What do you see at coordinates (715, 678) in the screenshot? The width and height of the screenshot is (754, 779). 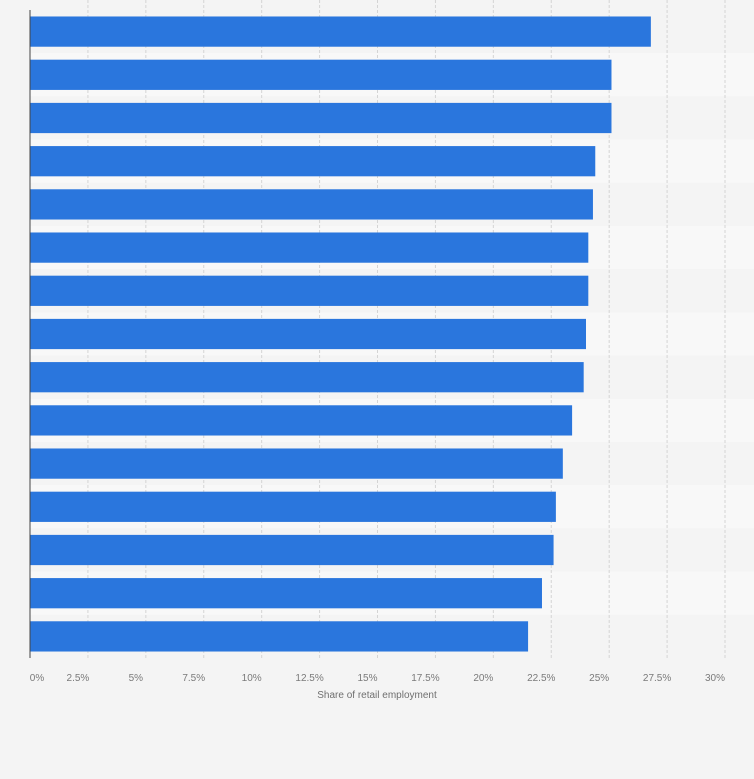 I see `x-tick-label: 30%` at bounding box center [715, 678].